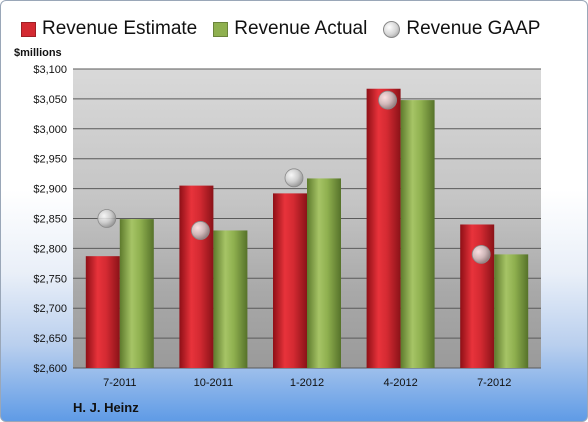  What do you see at coordinates (400, 383) in the screenshot?
I see `x-tick-label: 4-2012` at bounding box center [400, 383].